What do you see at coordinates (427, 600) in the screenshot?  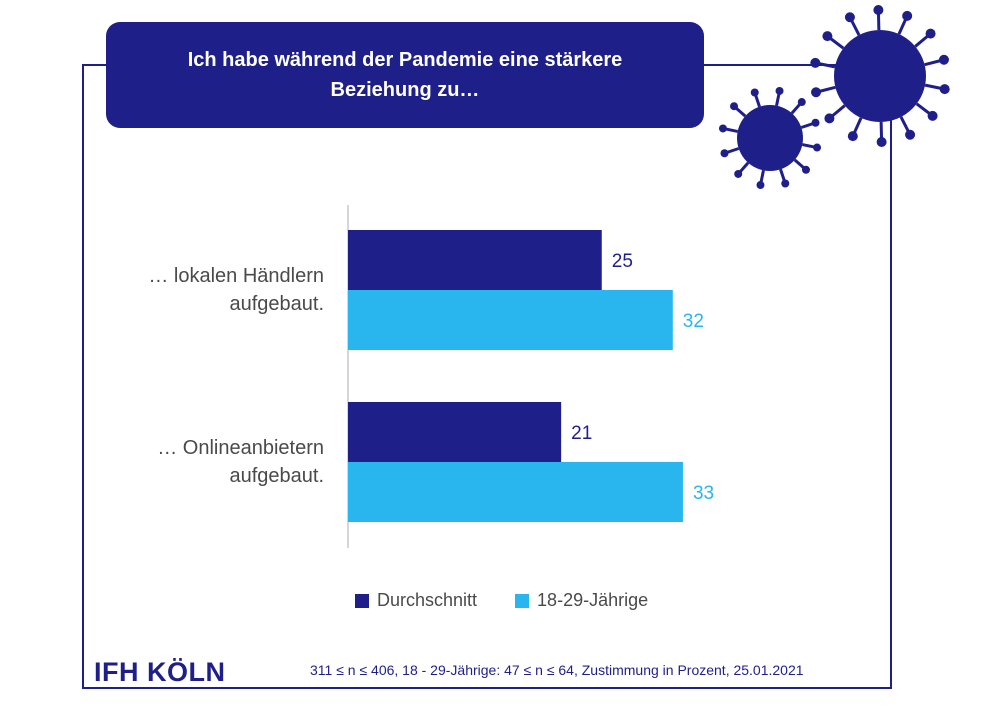 I see `legend-label-durchschnitt: Durchschnitt` at bounding box center [427, 600].